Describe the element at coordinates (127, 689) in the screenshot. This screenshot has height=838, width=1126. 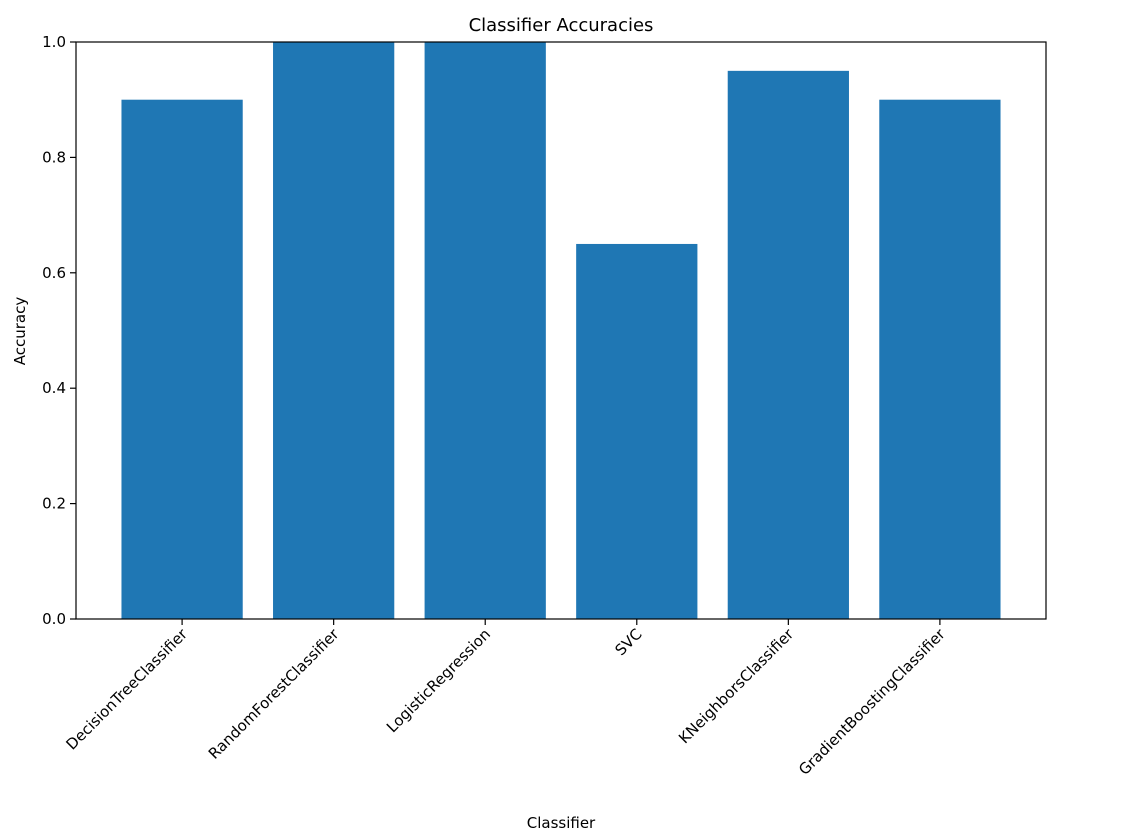
I see `x-tick-label: DecisionTreeClassifier` at that location.